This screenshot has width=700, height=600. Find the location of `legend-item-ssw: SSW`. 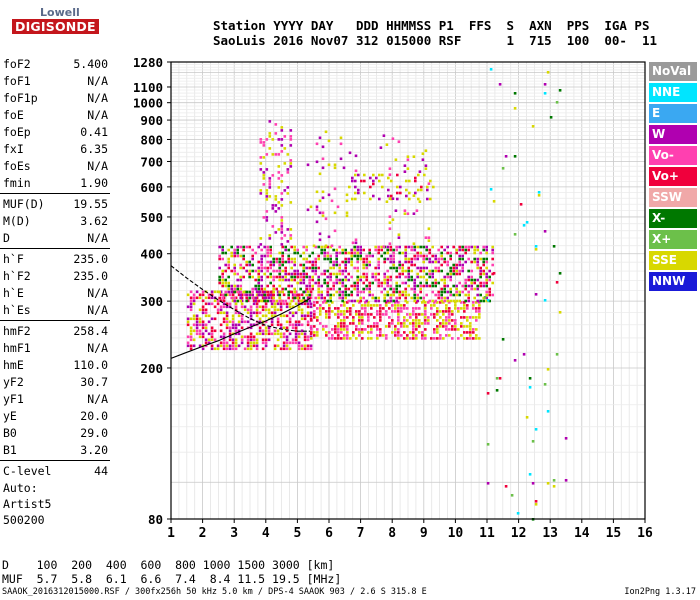

legend-item-ssw: SSW is located at coordinates (673, 197).